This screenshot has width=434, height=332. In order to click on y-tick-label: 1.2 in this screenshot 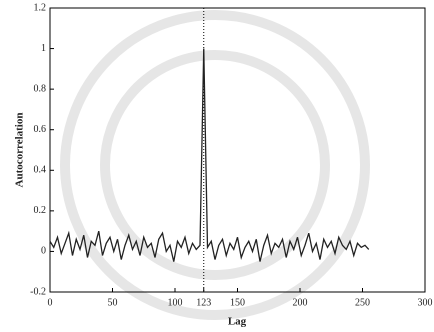, I will do `click(40, 7)`.